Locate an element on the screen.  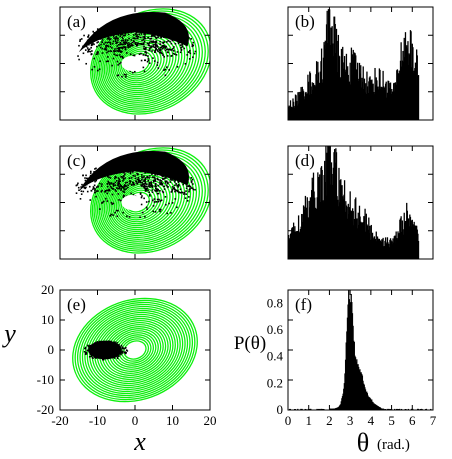
panel-e-ticks is located at coordinates (135, 350).